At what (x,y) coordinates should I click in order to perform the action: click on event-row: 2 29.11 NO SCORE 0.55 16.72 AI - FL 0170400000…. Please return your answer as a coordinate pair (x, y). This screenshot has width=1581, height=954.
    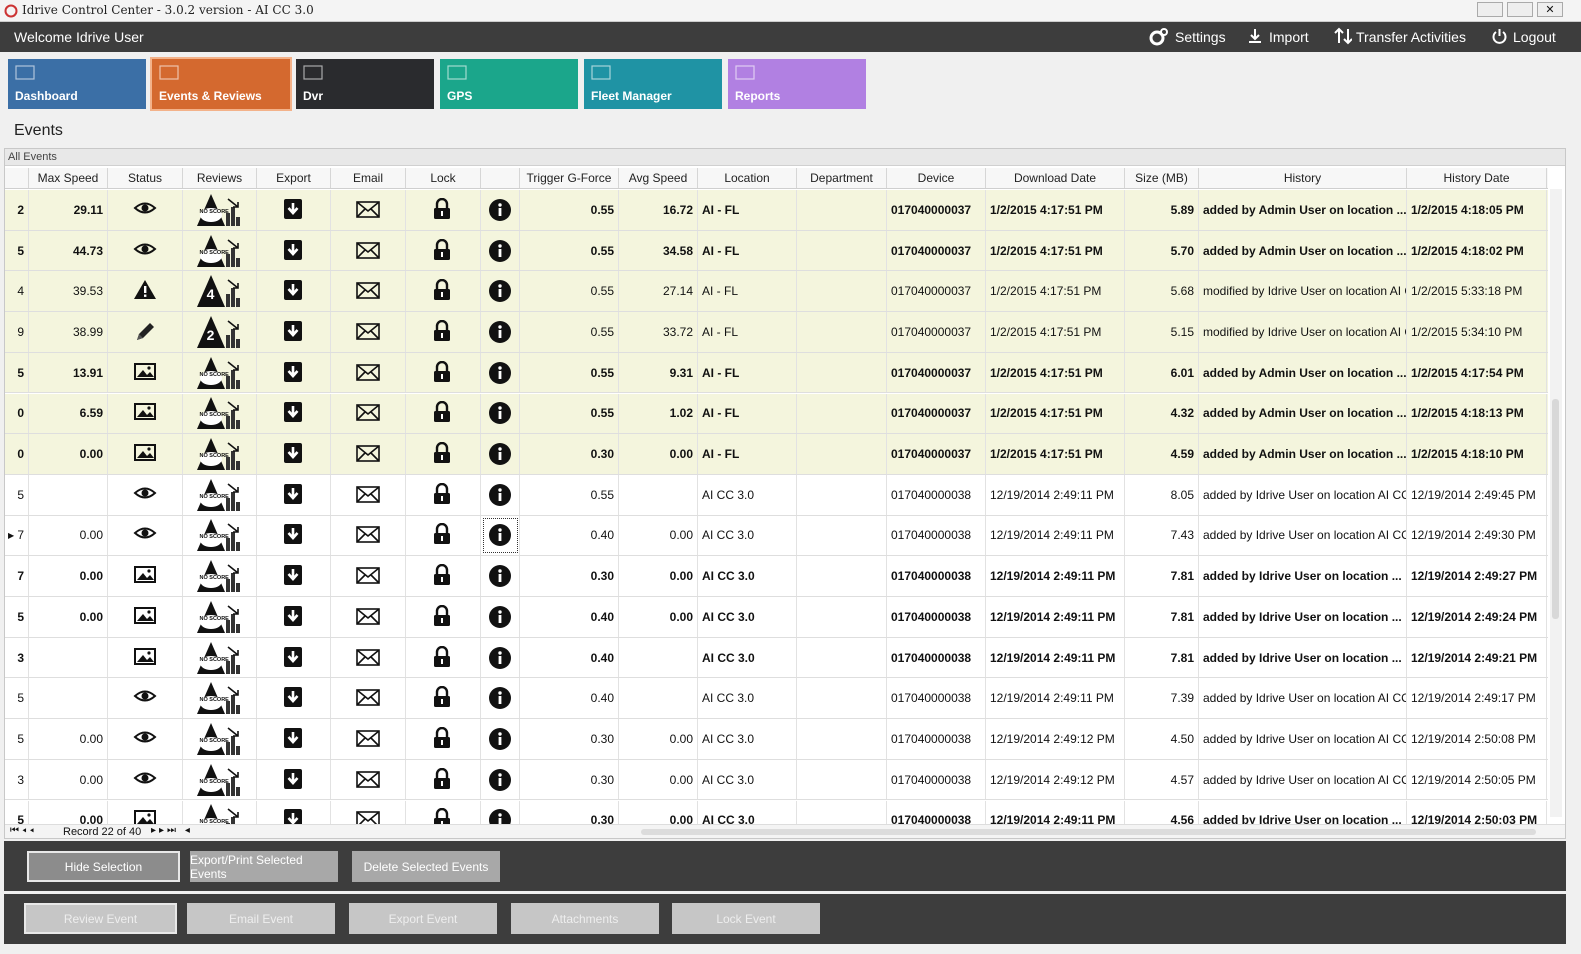
    Looking at the image, I should click on (776, 210).